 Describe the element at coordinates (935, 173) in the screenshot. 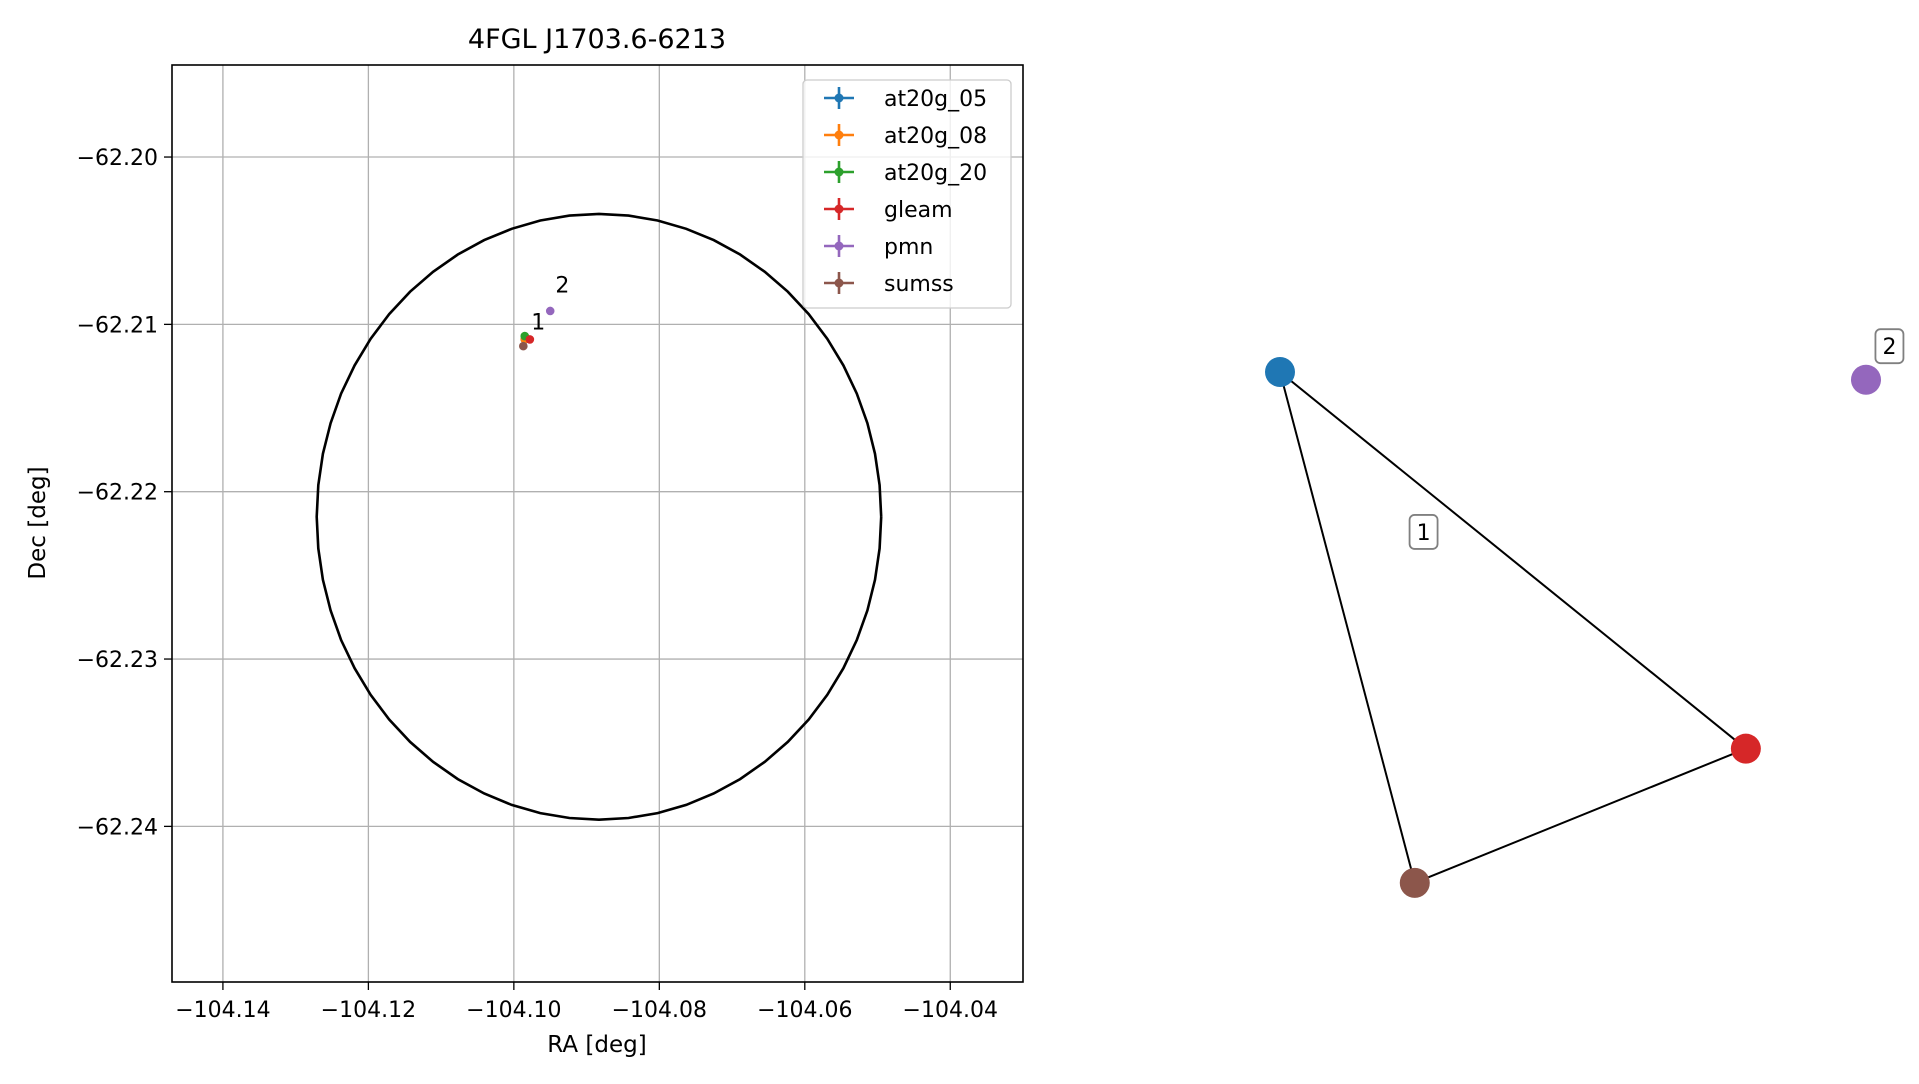

I see `legend-label: at20g_20` at that location.